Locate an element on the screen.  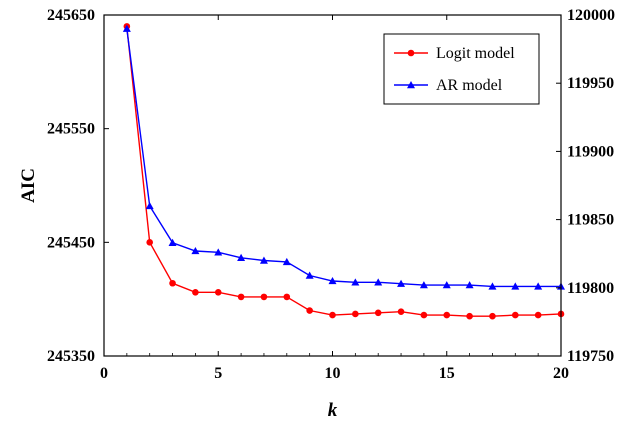
y-left-tick-label-1: 245450 is located at coordinates (71, 242).